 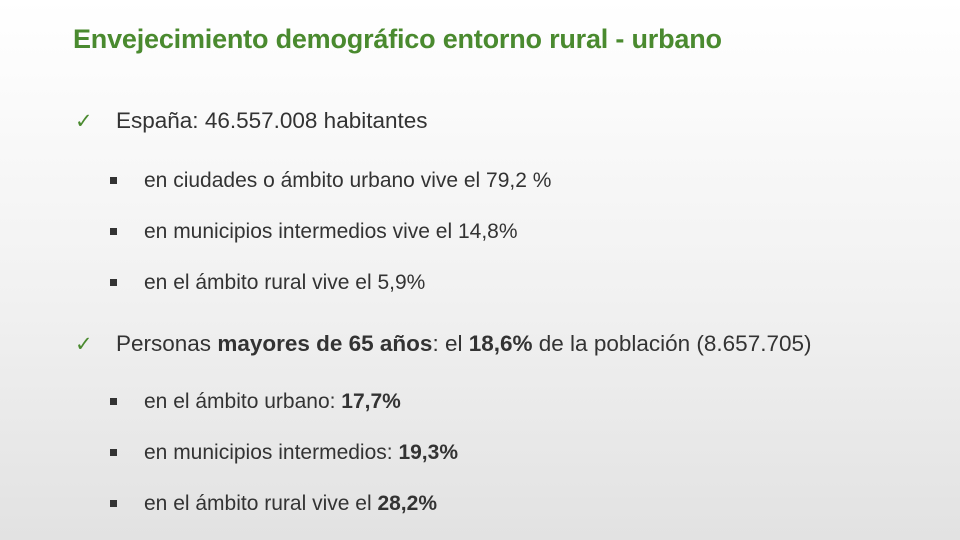 I want to click on bullet-text-bold1: mayores de 65 años, so click(x=325, y=343).